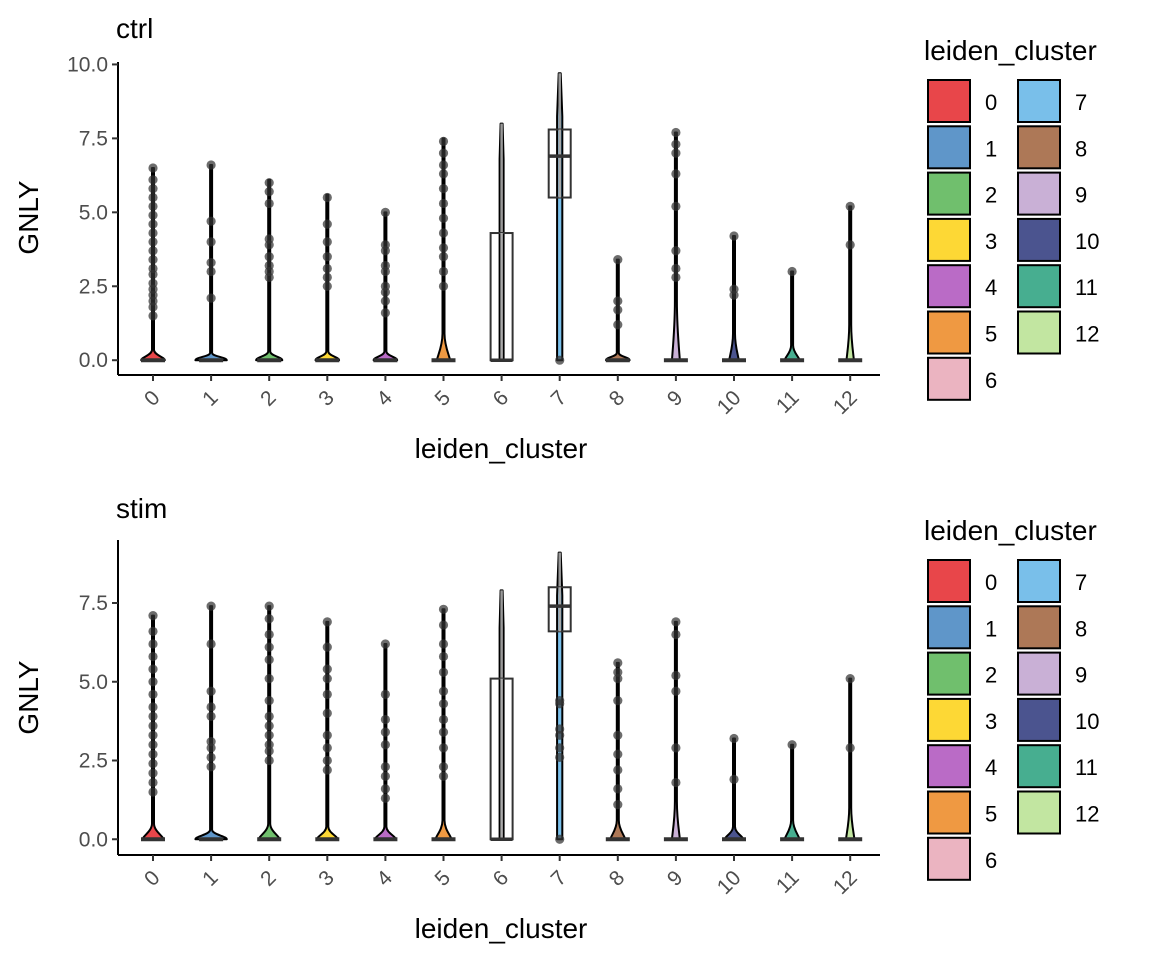  What do you see at coordinates (962, 239) in the screenshot?
I see `legend-item-3: 3` at bounding box center [962, 239].